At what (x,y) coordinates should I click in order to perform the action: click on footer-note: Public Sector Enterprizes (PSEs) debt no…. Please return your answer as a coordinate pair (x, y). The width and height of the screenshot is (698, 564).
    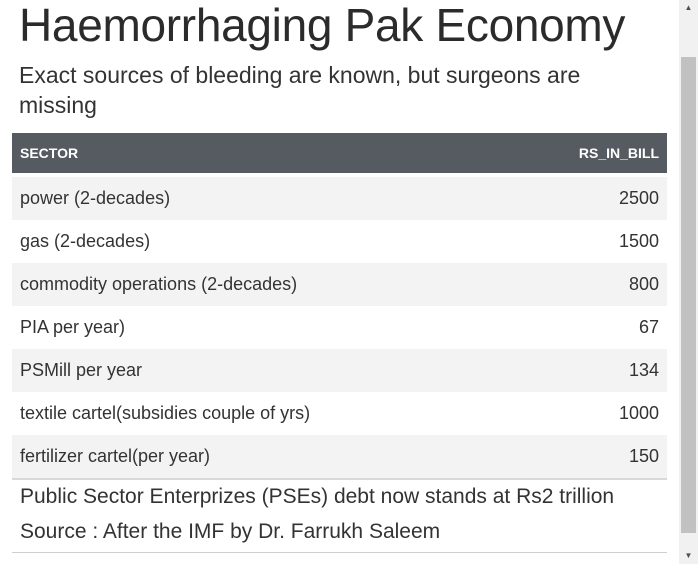
    Looking at the image, I should click on (317, 496).